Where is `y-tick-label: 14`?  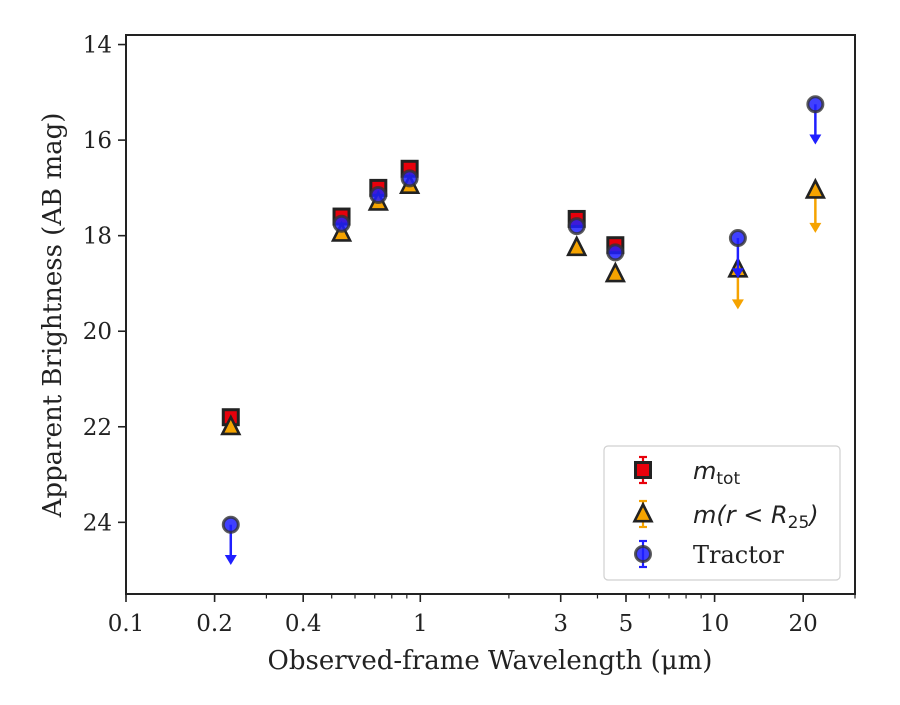 y-tick-label: 14 is located at coordinates (97, 46).